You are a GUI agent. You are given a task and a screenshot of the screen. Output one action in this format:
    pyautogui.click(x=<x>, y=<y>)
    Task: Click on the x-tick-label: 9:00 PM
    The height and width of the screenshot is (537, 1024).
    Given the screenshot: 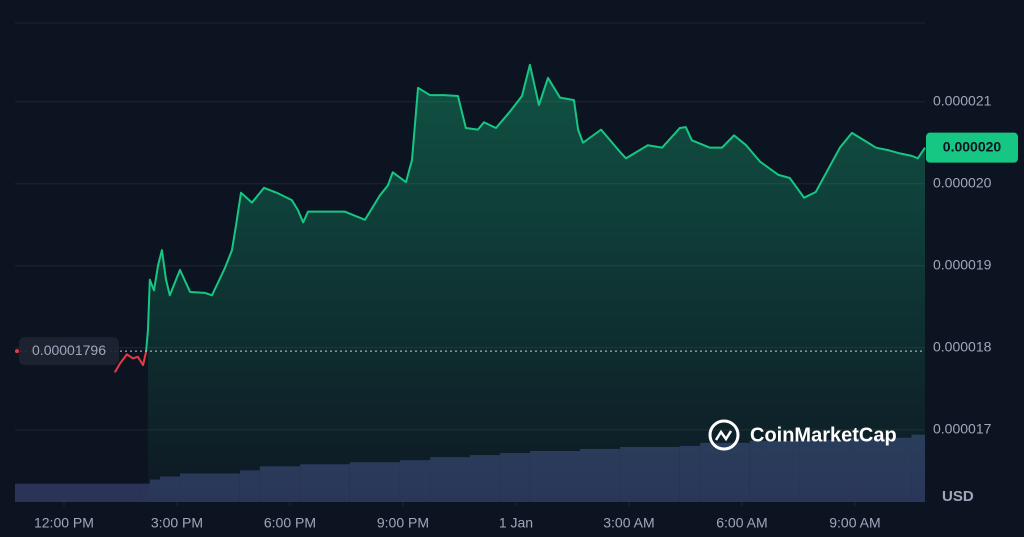 What is the action you would take?
    pyautogui.click(x=403, y=523)
    